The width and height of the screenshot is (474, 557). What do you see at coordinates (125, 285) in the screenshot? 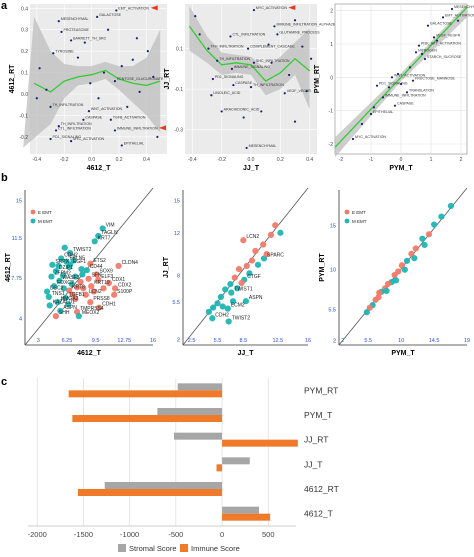
I see `b1-gene-label: CDX2` at bounding box center [125, 285].